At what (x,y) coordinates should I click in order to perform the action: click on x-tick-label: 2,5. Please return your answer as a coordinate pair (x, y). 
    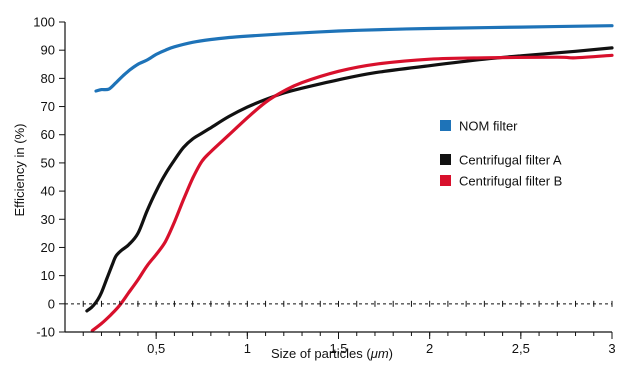
    Looking at the image, I should click on (521, 348).